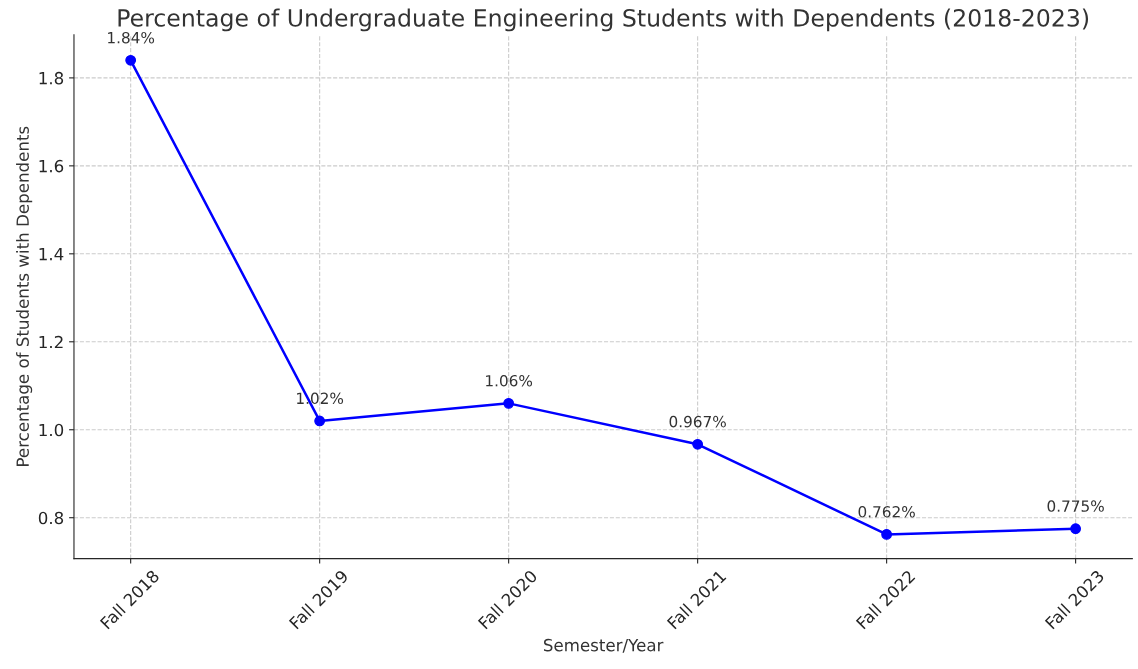  What do you see at coordinates (603, 20) in the screenshot?
I see `chart-title: Percentage of Undergraduate Engineering Students with Dependents (2018-2023)` at bounding box center [603, 20].